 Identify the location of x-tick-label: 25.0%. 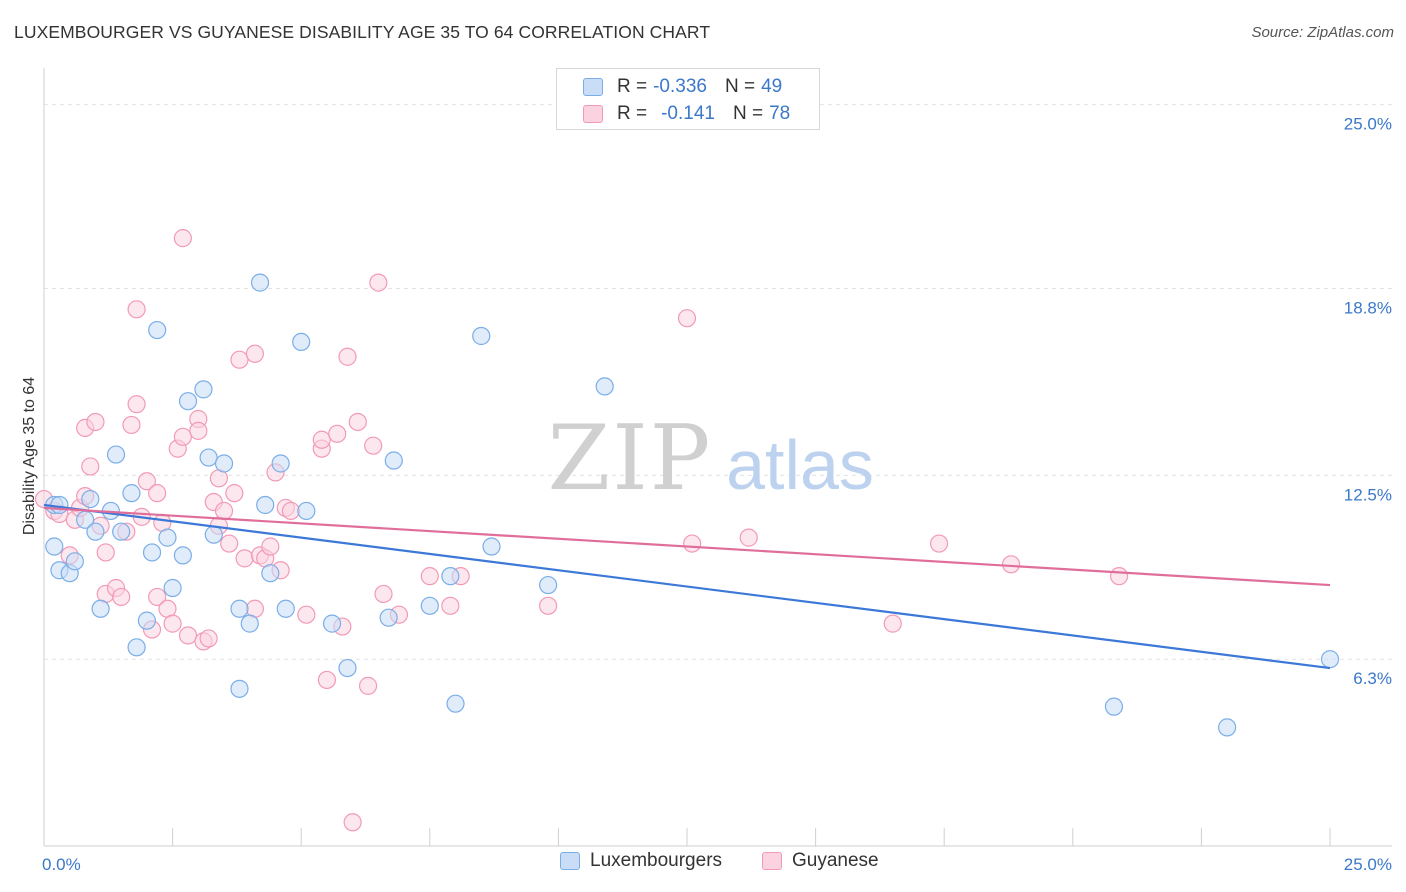
(1368, 864).